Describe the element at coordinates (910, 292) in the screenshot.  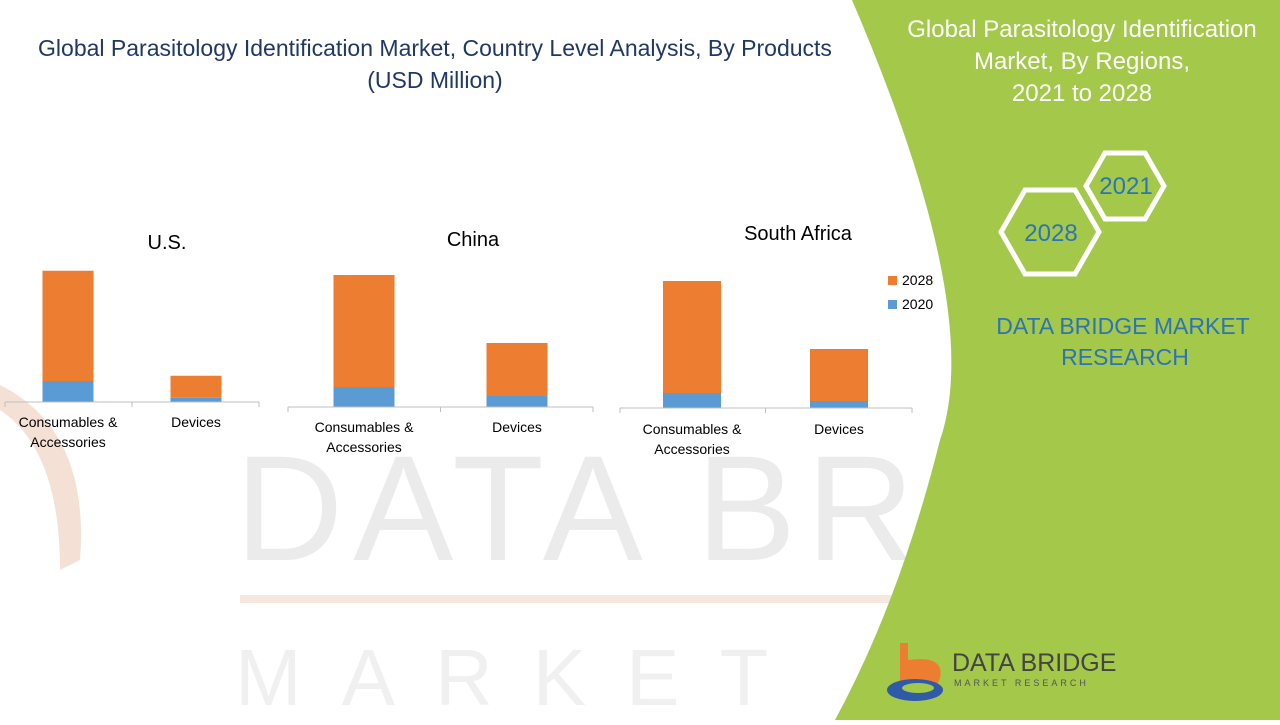
I see `chart-legend: 2028 2020` at that location.